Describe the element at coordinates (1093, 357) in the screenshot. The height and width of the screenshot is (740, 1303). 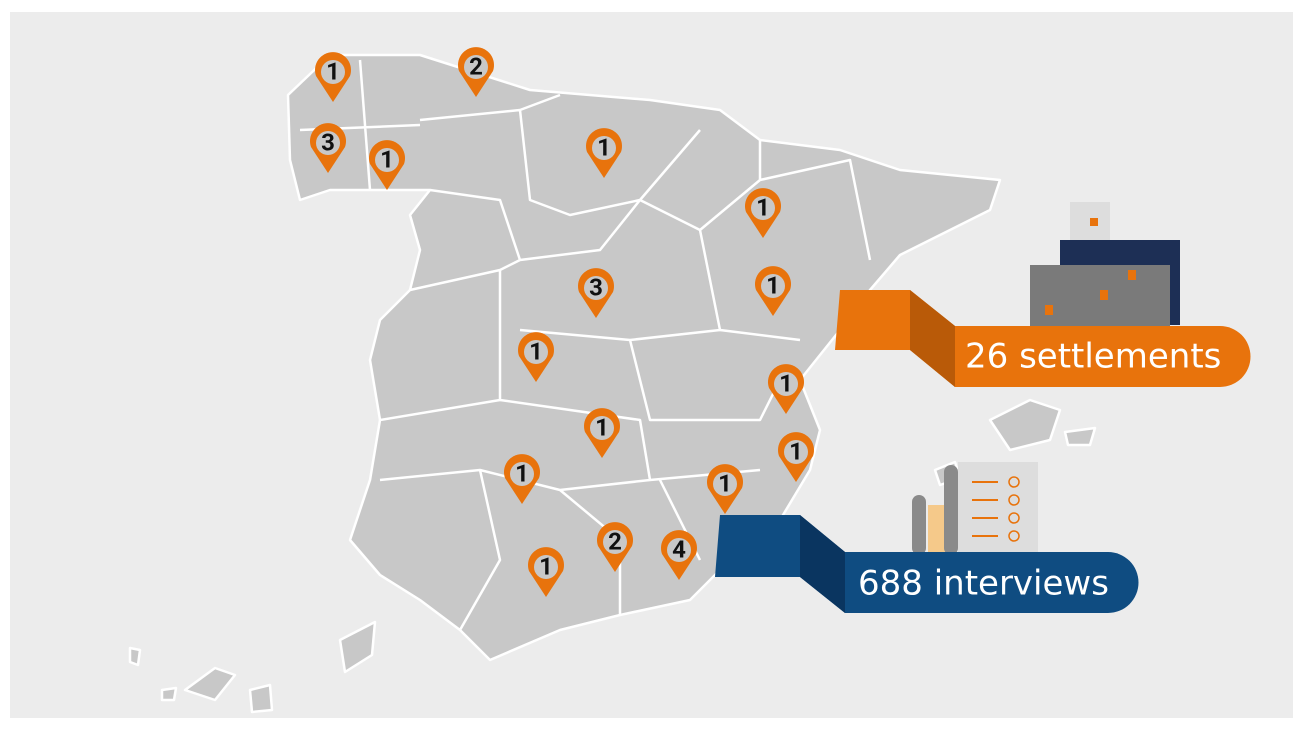
I see `settlements-text: 26 settlements` at that location.